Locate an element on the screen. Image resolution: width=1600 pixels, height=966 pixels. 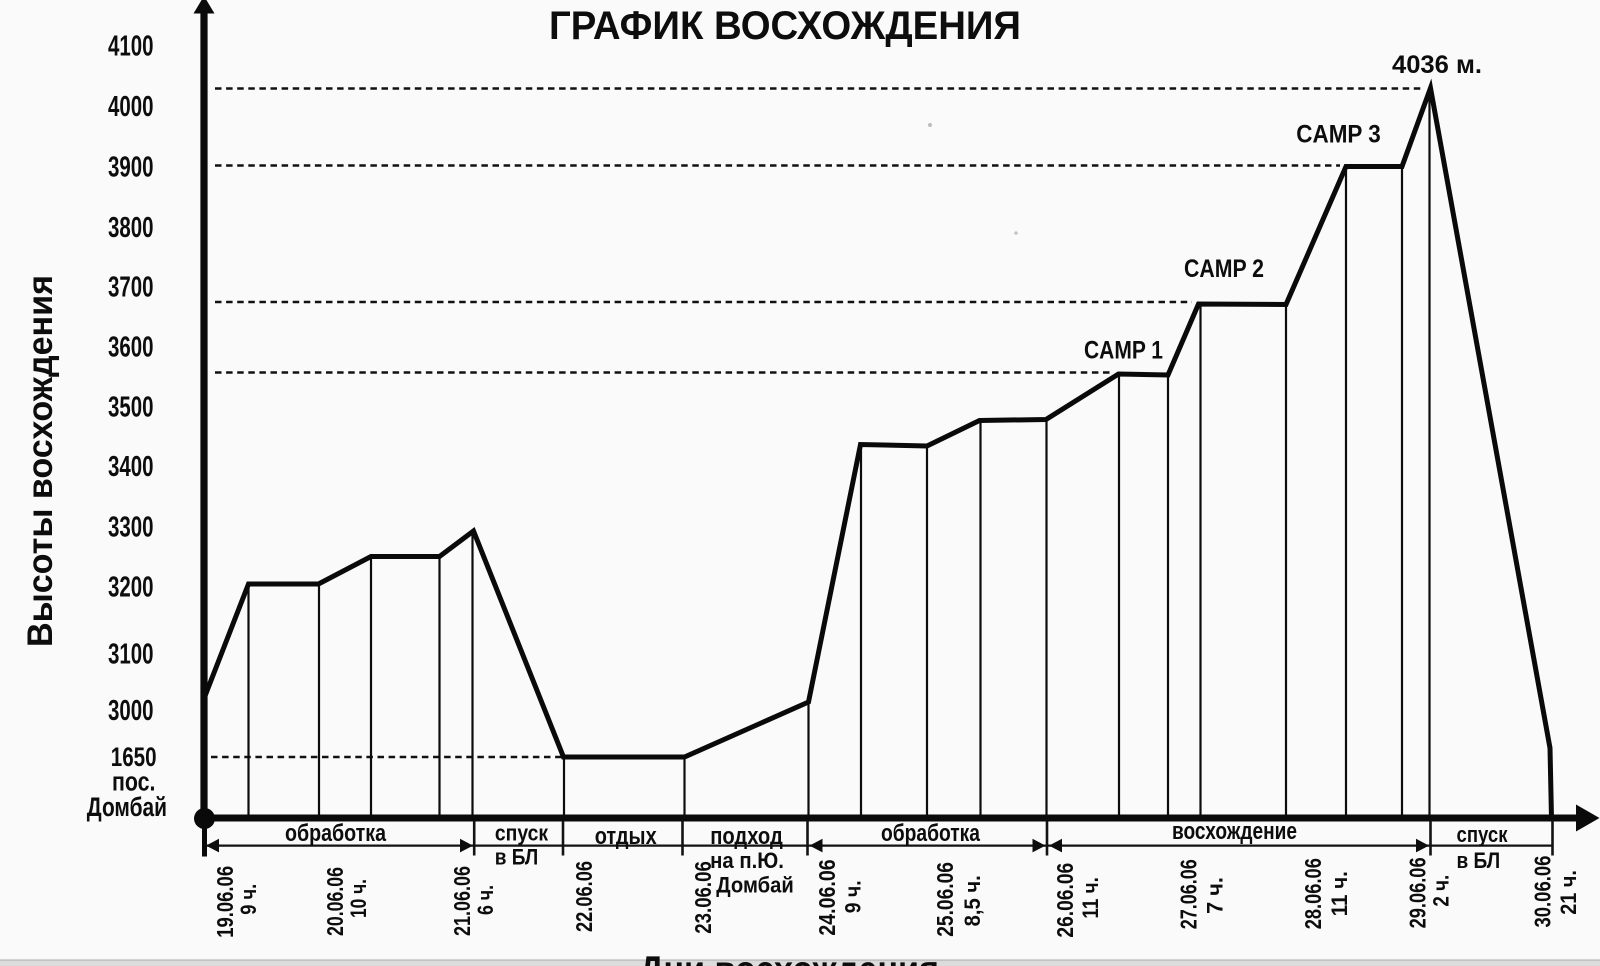
svg-text: 3800 is located at coordinates (131, 228).